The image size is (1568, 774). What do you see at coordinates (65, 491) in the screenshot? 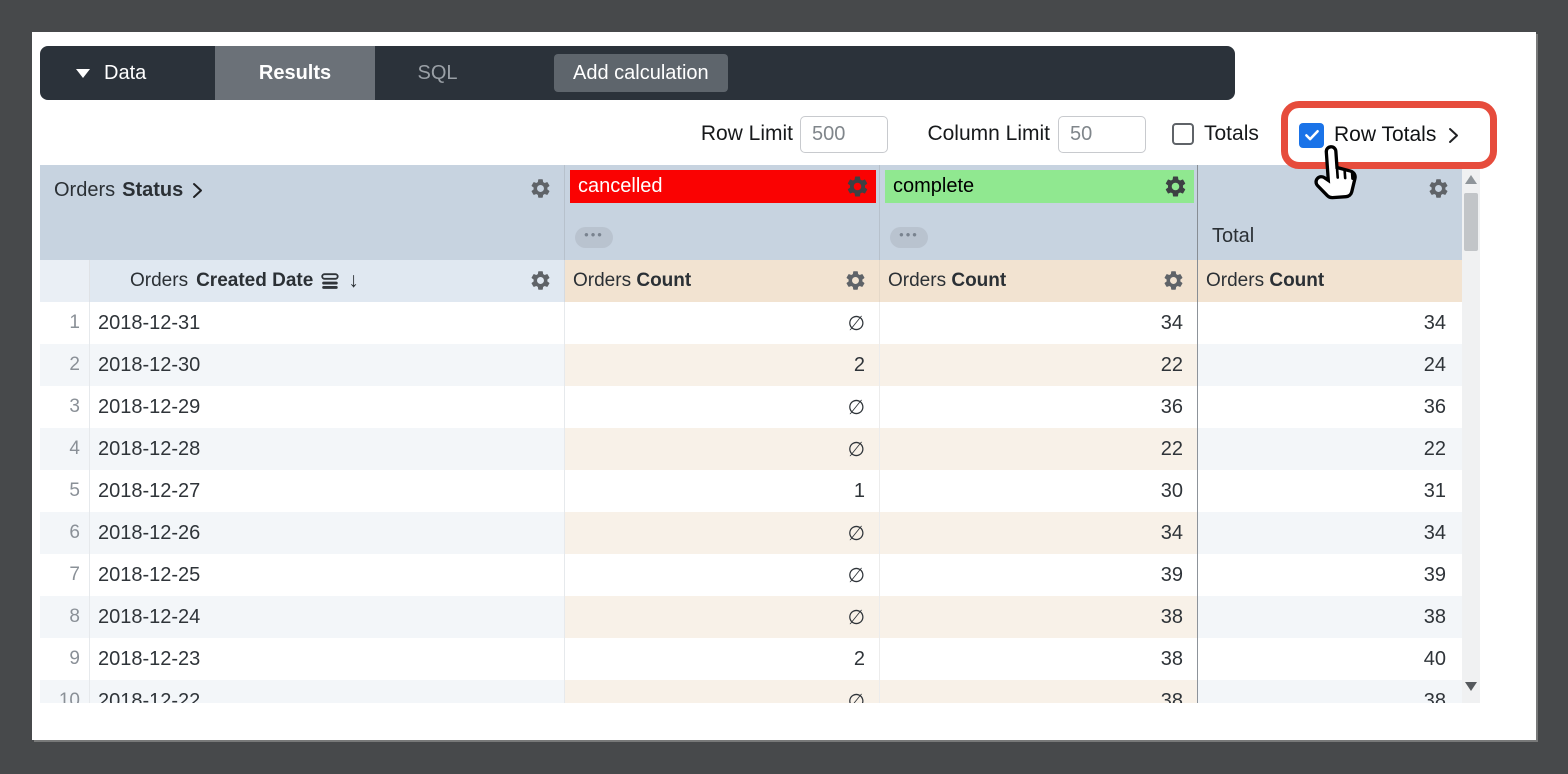
I see `cell-n: 5` at bounding box center [65, 491].